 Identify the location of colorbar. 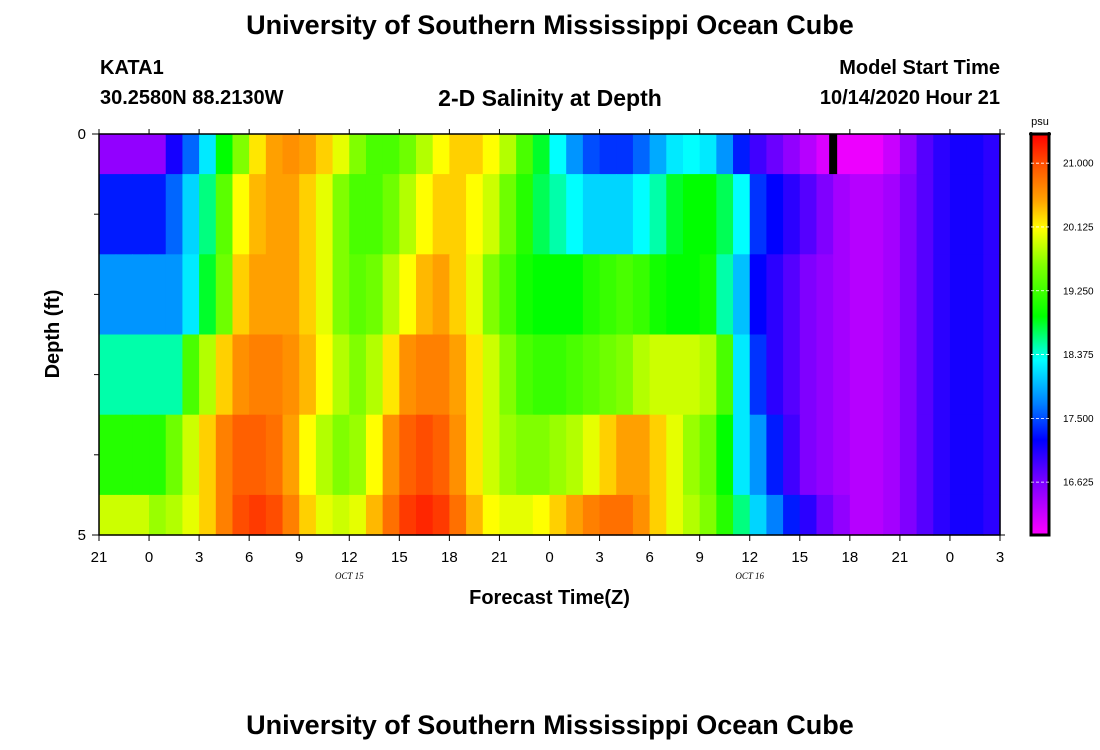
(1040, 334).